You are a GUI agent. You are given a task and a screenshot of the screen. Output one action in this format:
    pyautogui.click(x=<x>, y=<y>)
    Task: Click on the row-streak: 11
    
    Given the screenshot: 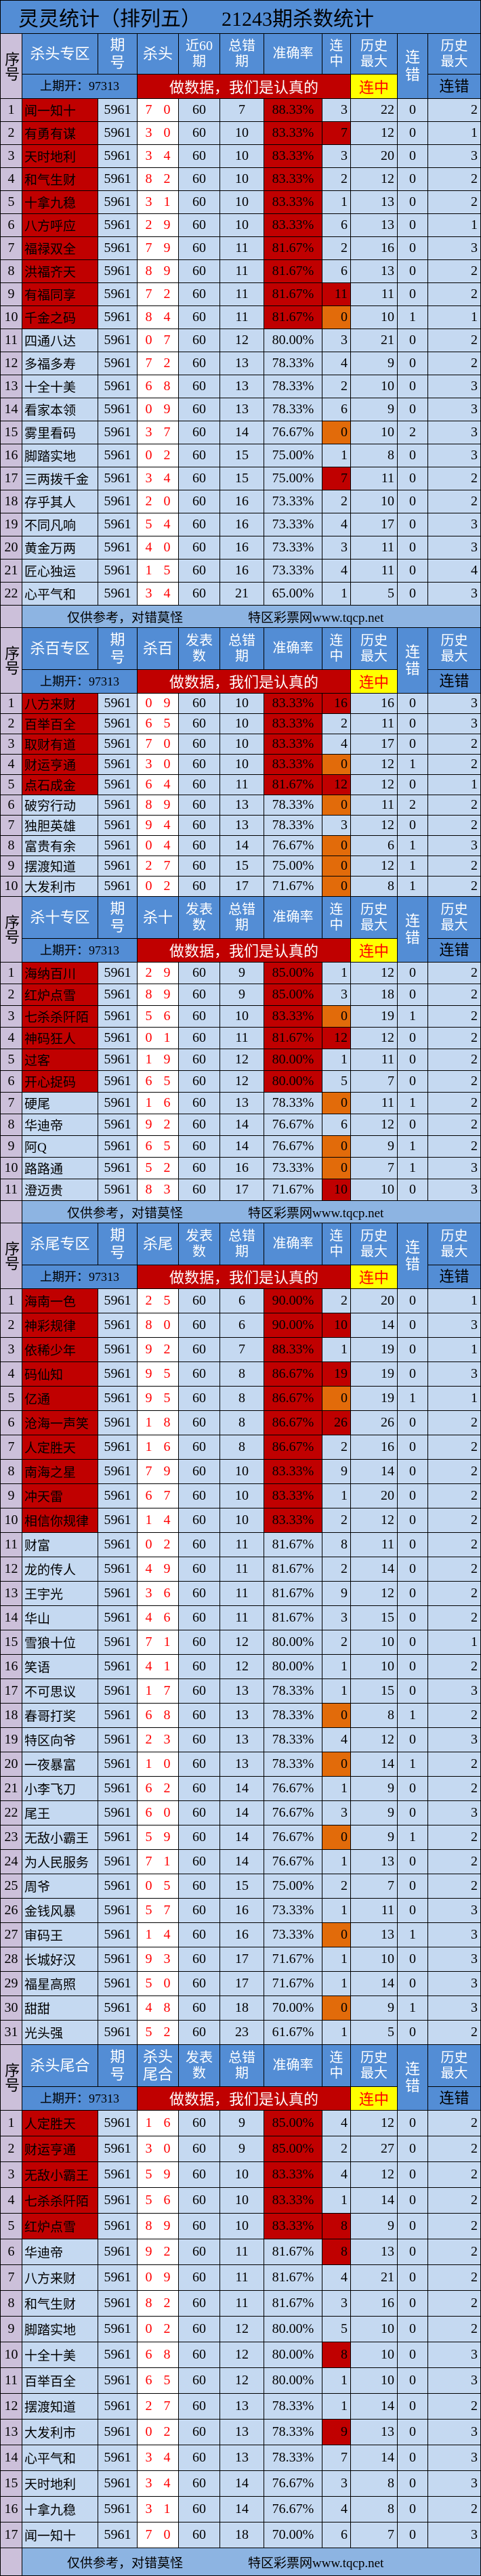 What is the action you would take?
    pyautogui.click(x=336, y=294)
    